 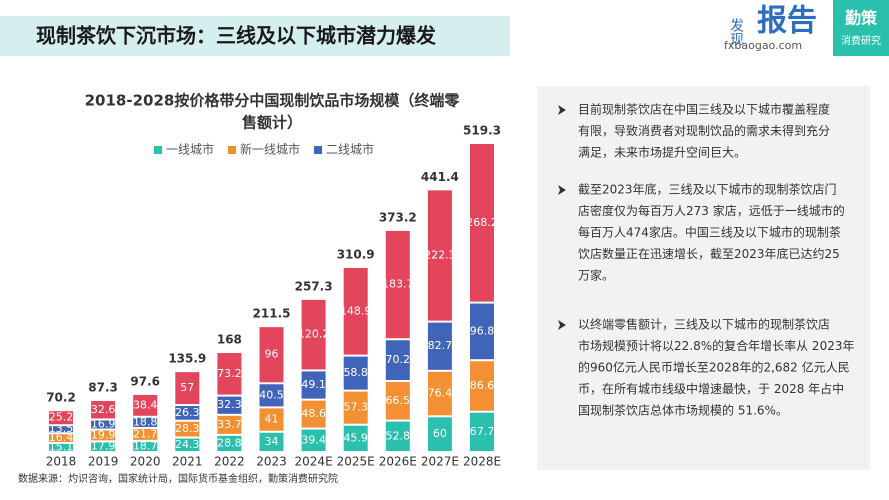 I want to click on segment-label: 24.3, so click(x=187, y=444).